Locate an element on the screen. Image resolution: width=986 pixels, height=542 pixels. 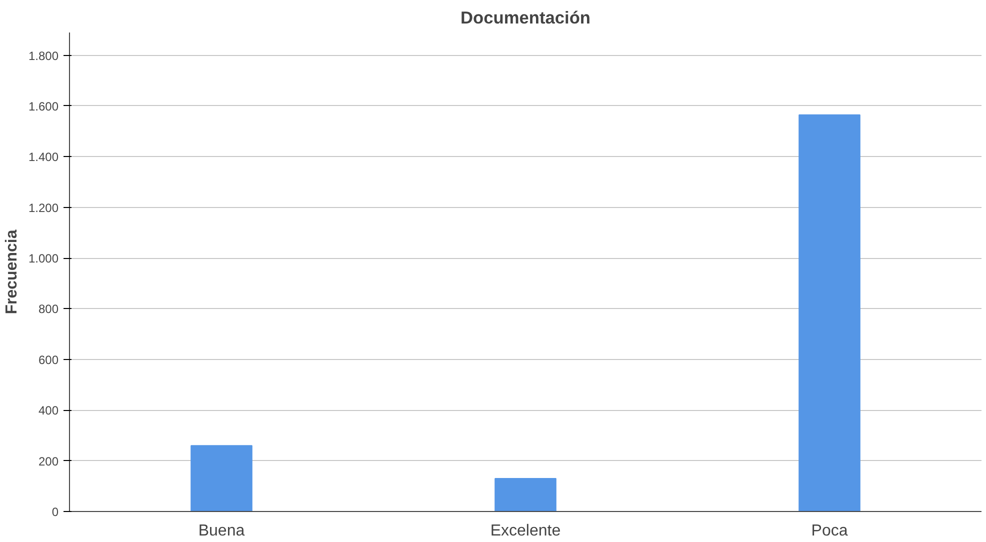
y-tick-label: 600 is located at coordinates (48, 359).